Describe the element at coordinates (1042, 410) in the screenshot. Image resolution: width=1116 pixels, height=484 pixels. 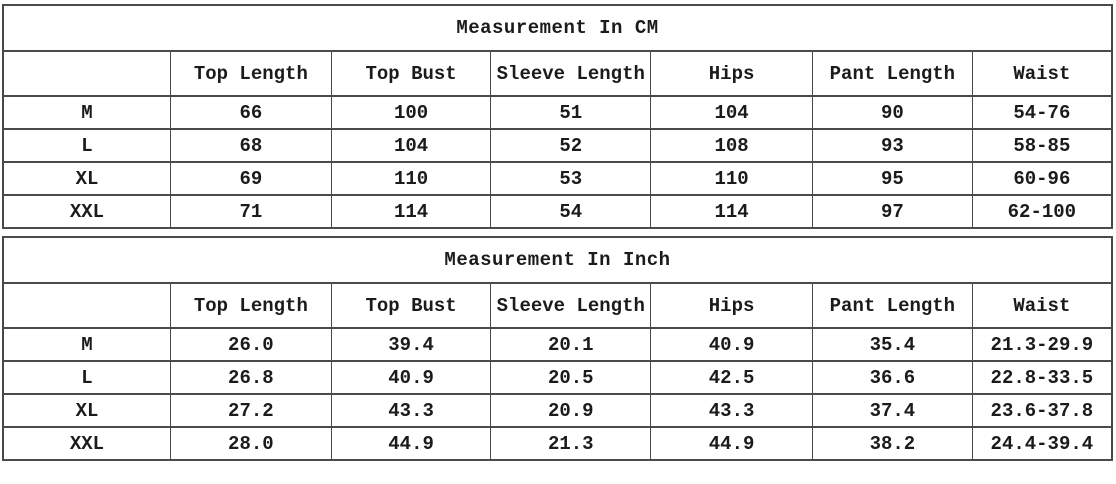
I see `value-cell: 23.6-37.8` at that location.